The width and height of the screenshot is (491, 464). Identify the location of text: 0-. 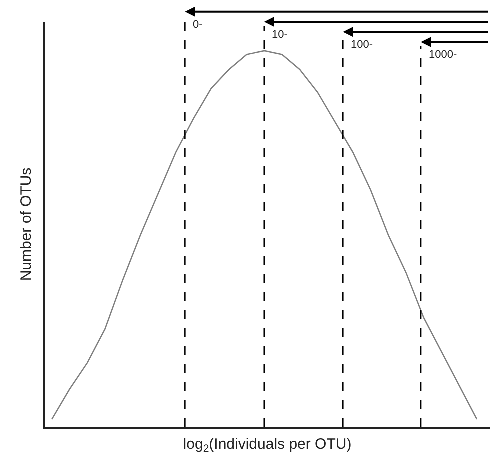
(198, 25).